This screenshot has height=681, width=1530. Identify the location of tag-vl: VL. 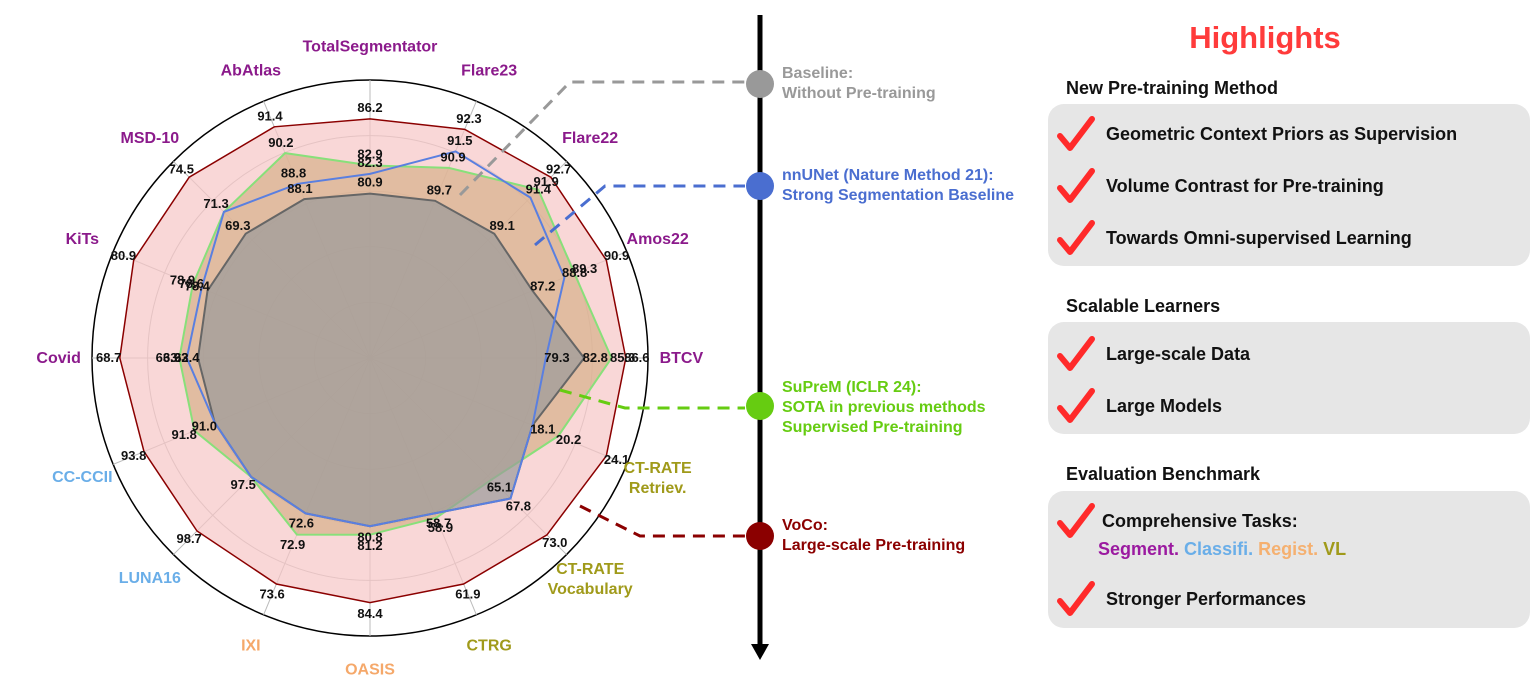
(1335, 549).